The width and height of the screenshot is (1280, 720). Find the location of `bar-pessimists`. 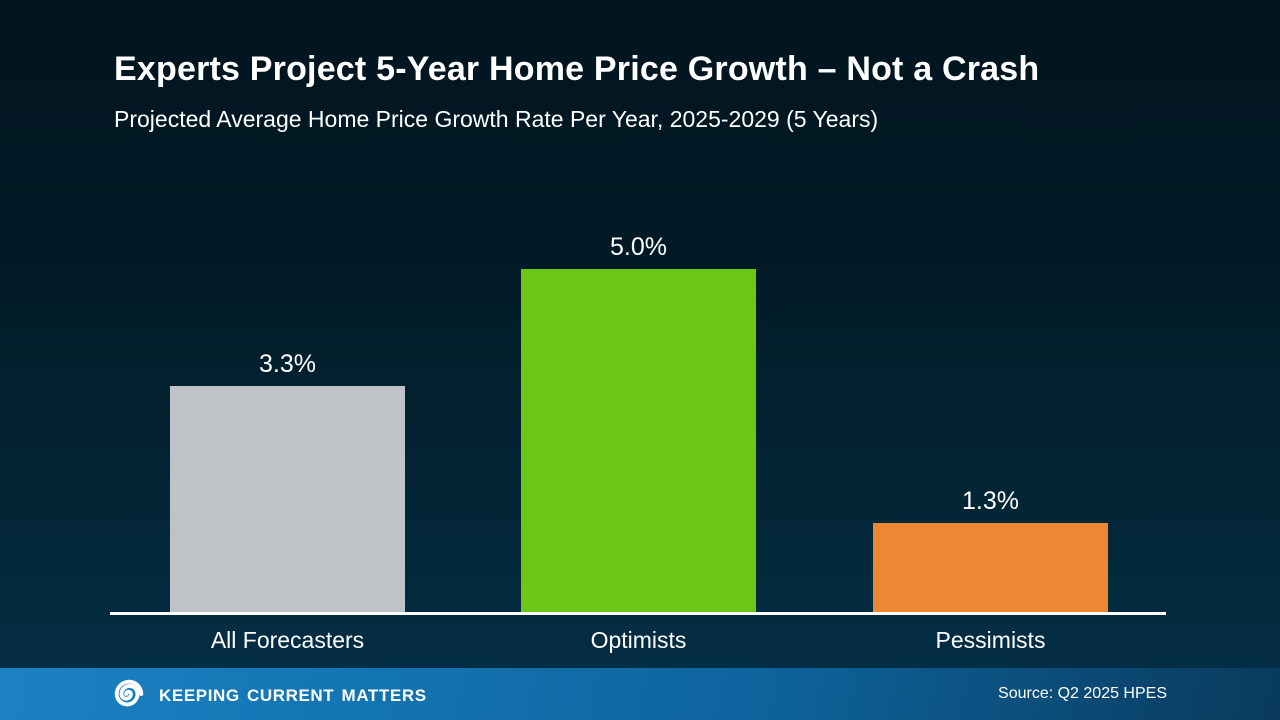

bar-pessimists is located at coordinates (990, 567).